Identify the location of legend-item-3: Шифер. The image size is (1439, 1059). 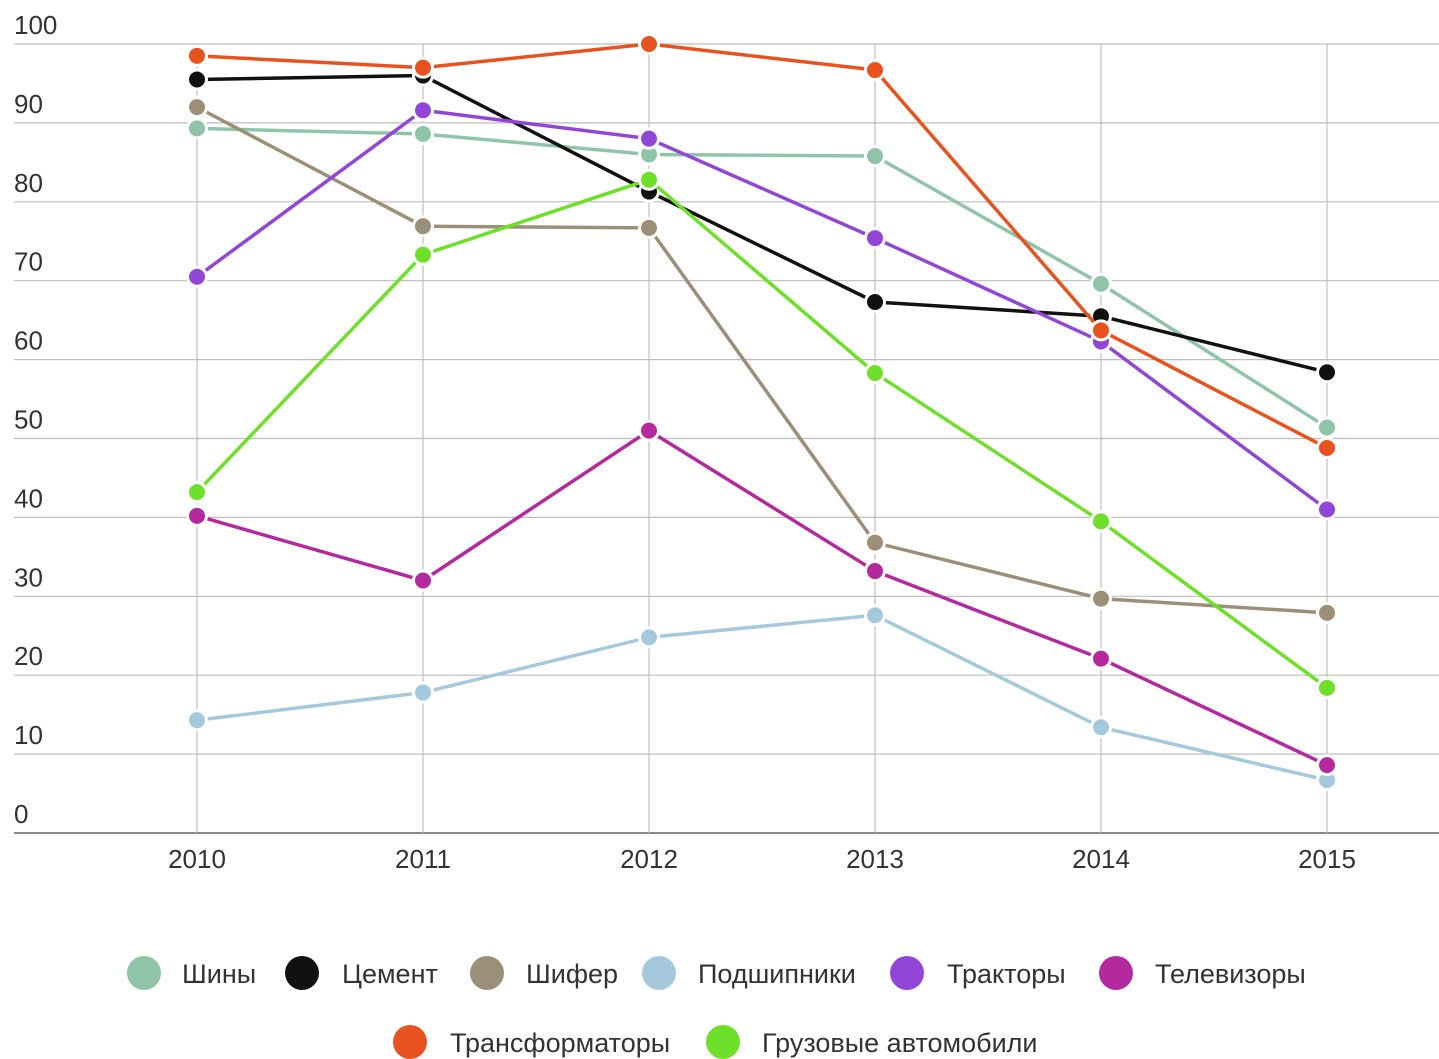
(544, 973).